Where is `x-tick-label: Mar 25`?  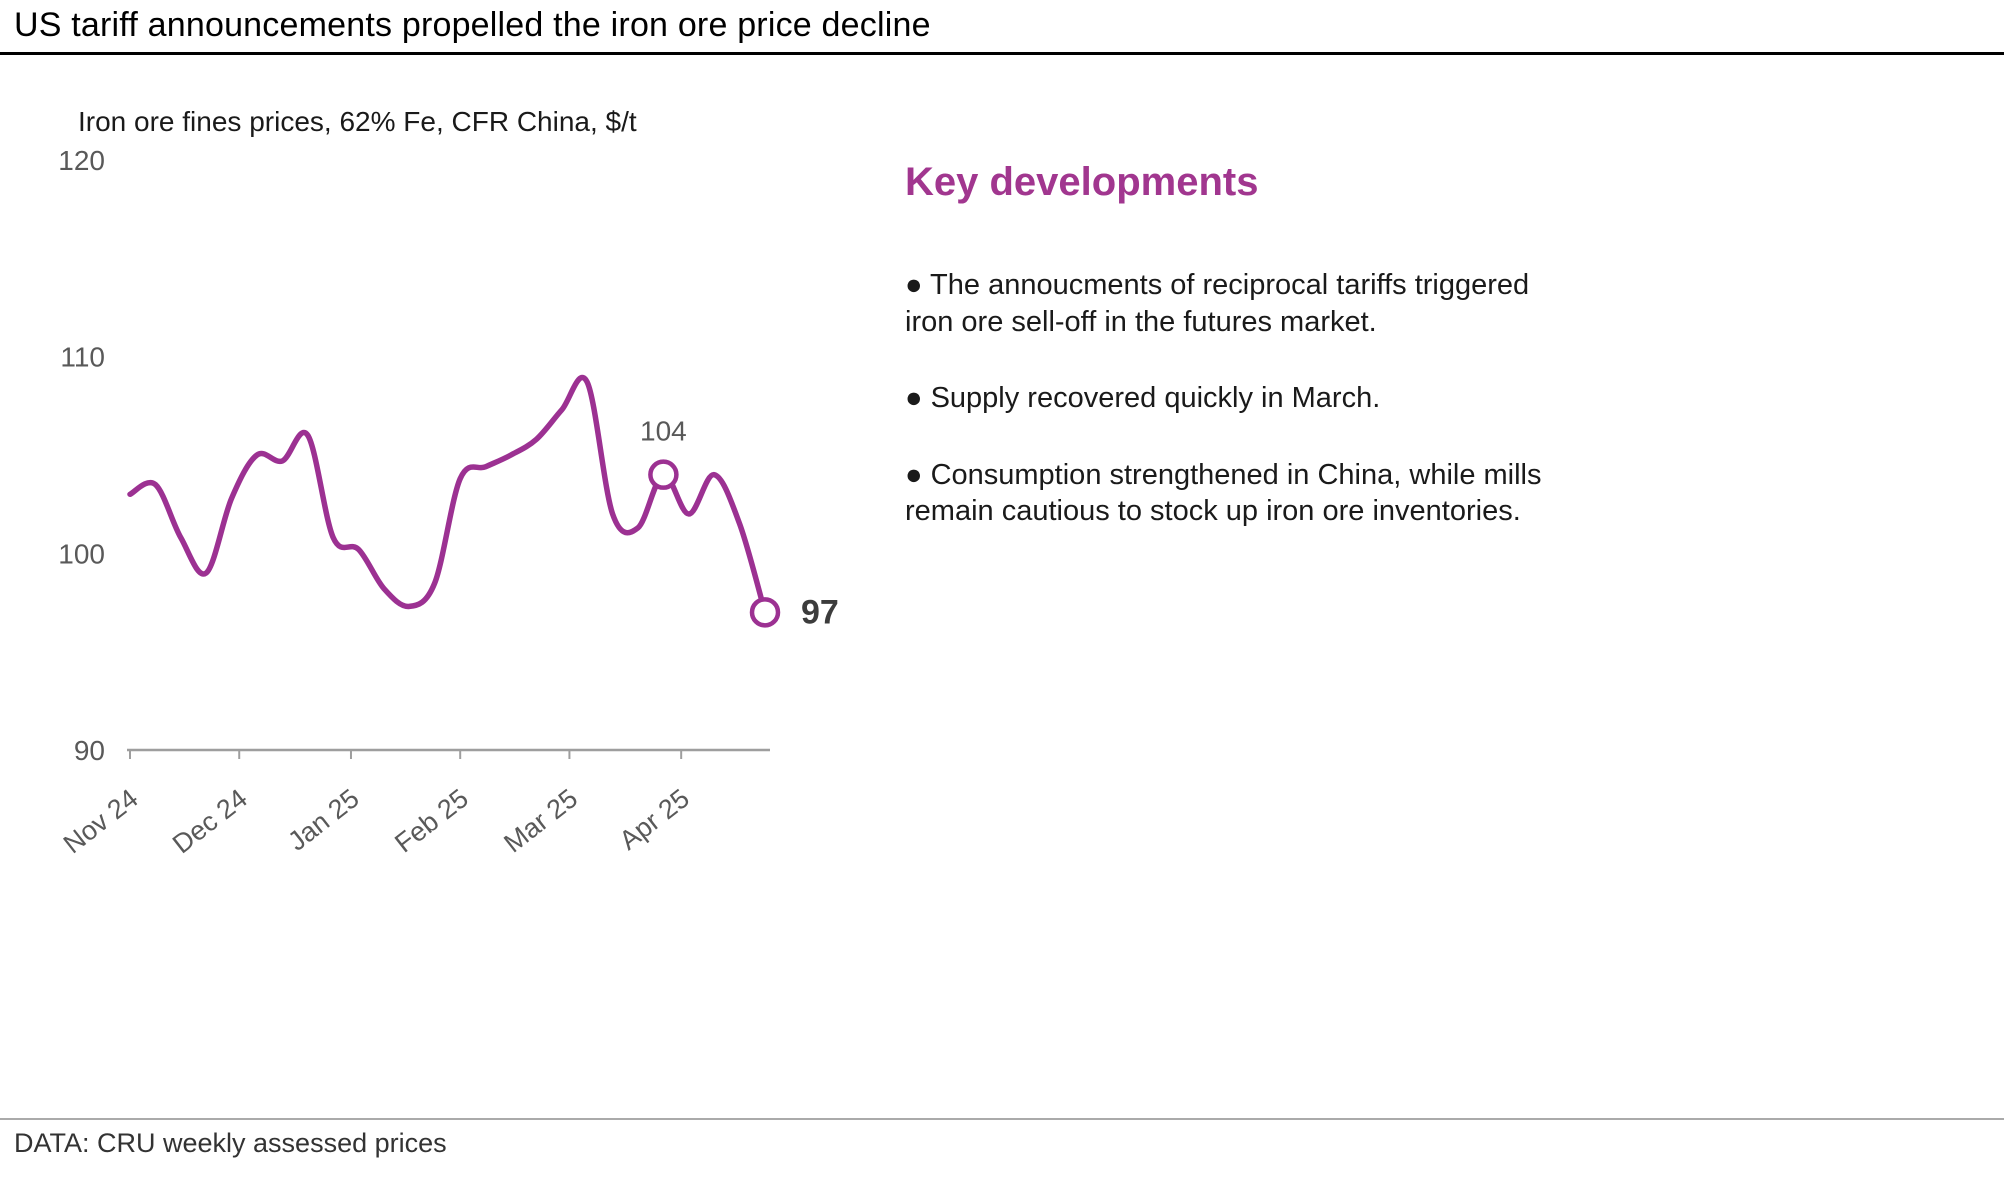 x-tick-label: Mar 25 is located at coordinates (540, 820).